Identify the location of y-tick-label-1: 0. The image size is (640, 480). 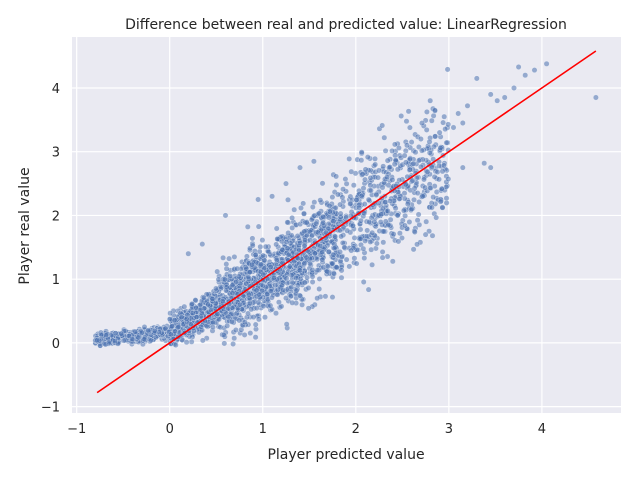
(56, 344).